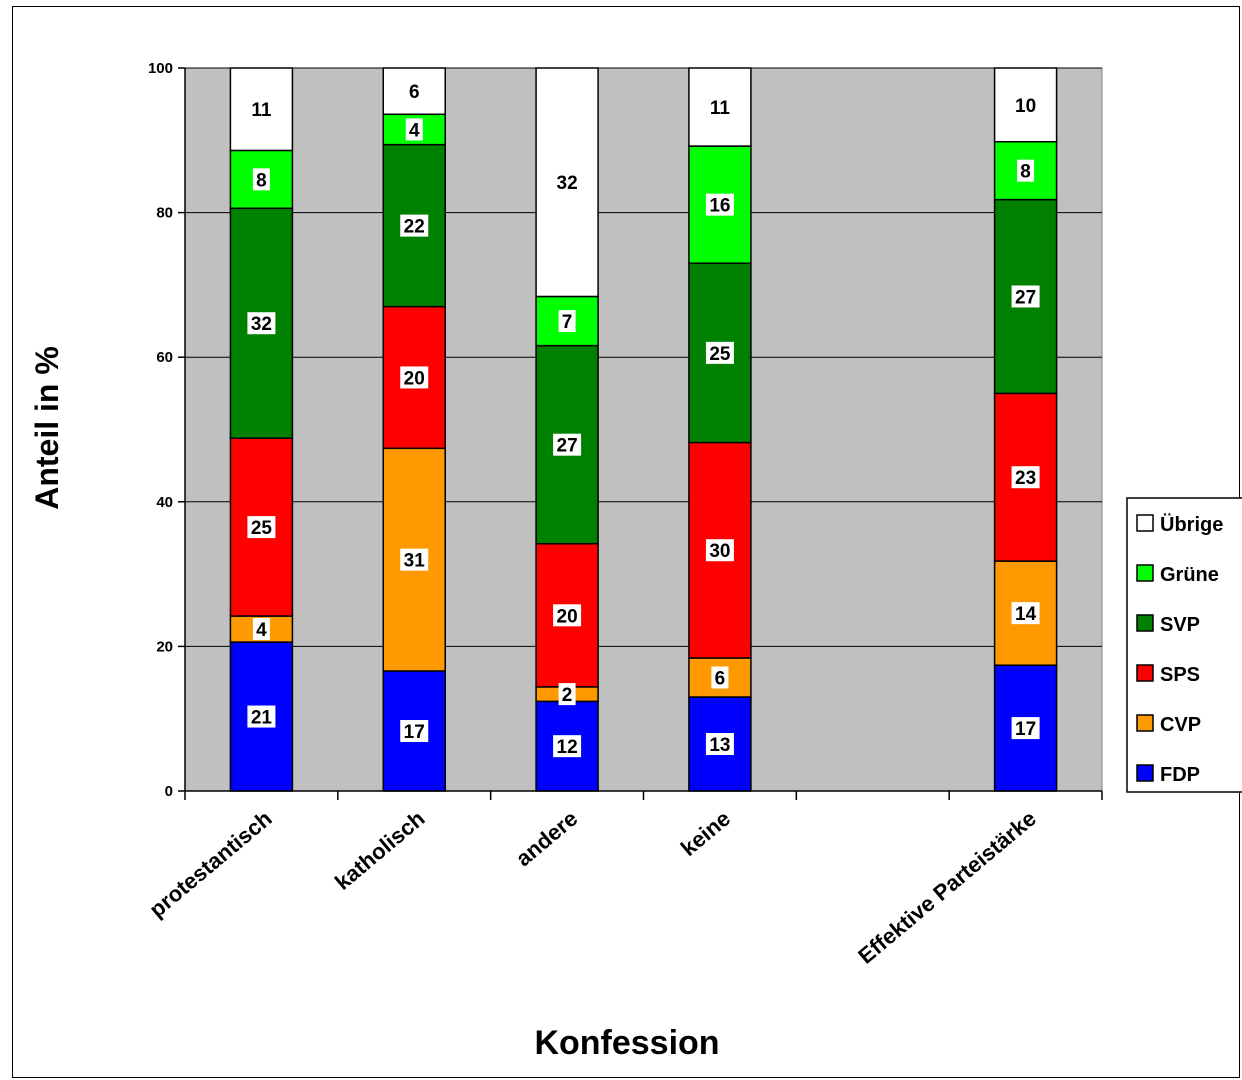  Describe the element at coordinates (164, 213) in the screenshot. I see `y-tick-label: 80` at that location.